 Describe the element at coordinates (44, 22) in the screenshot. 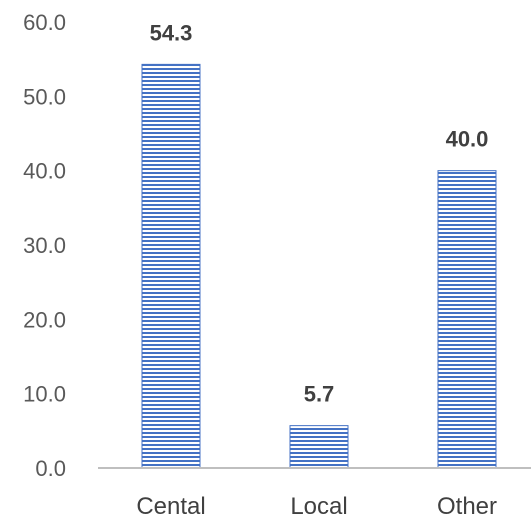

I see `y-tick-label: 60.0` at that location.